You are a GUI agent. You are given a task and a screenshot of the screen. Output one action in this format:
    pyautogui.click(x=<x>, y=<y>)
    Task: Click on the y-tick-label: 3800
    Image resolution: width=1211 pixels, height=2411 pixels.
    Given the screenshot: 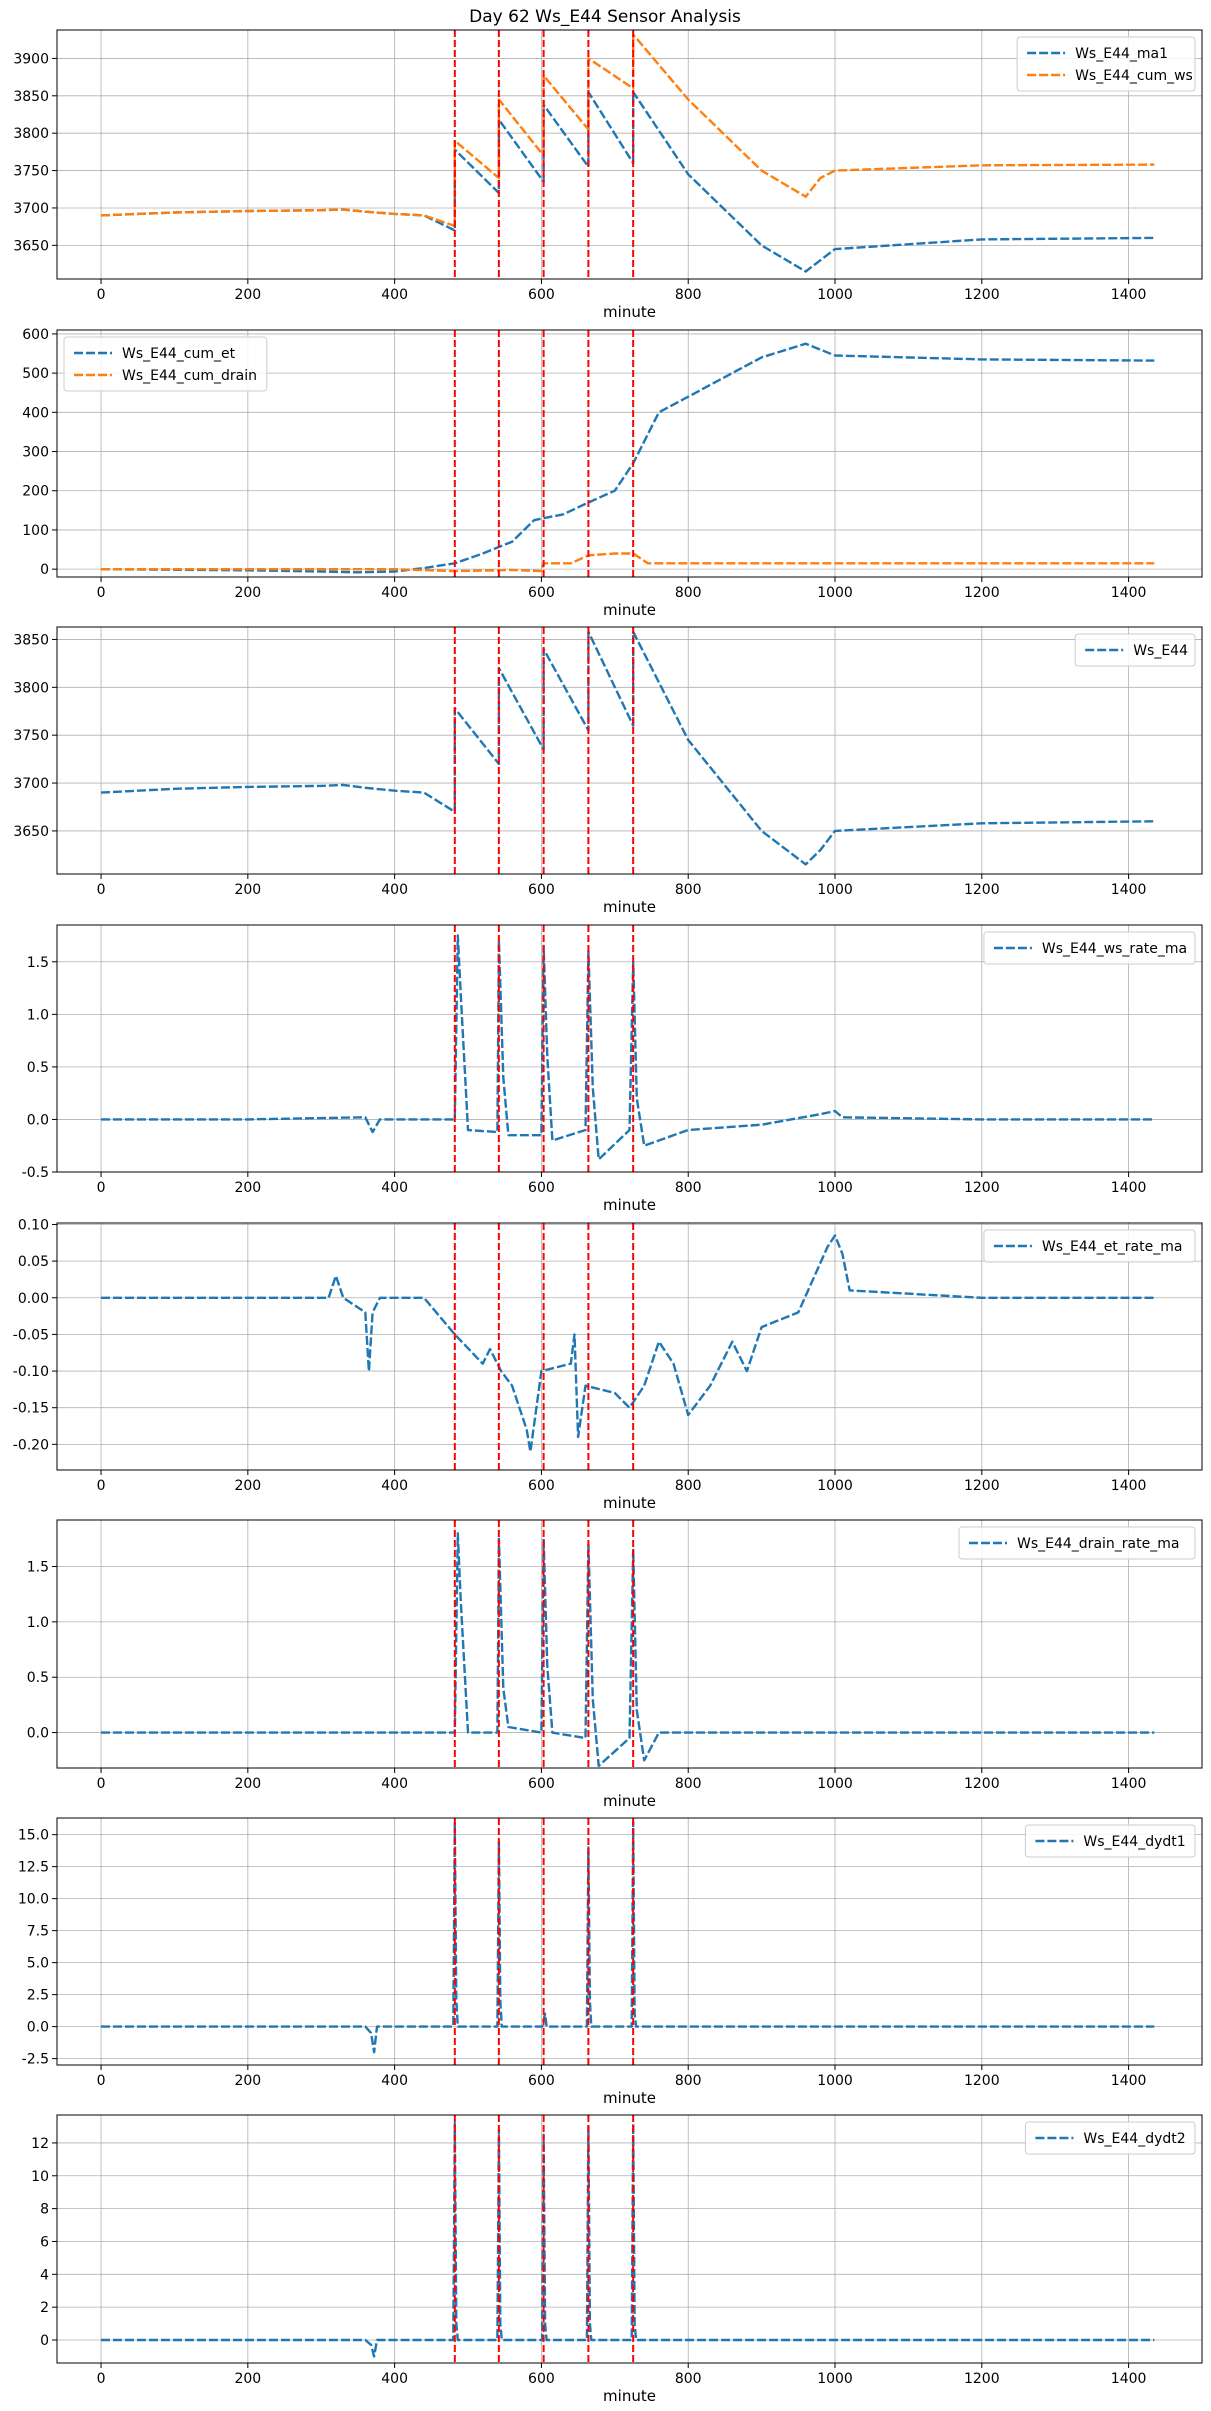 What is the action you would take?
    pyautogui.click(x=31, y=688)
    